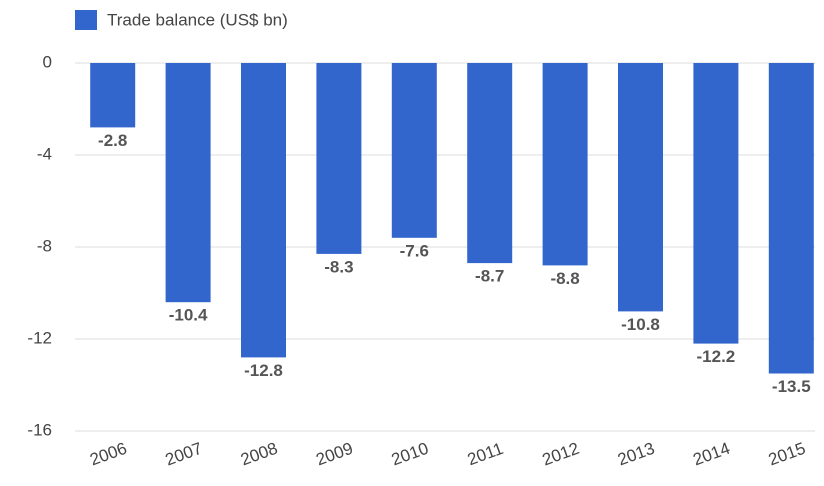 The height and width of the screenshot is (486, 824). I want to click on data-label: -8.7, so click(489, 276).